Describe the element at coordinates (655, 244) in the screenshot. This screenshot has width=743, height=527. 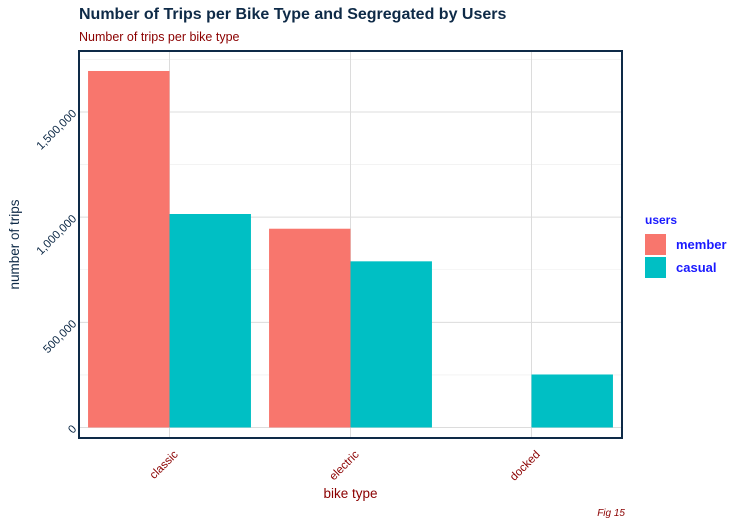
I see `legend-key-member` at that location.